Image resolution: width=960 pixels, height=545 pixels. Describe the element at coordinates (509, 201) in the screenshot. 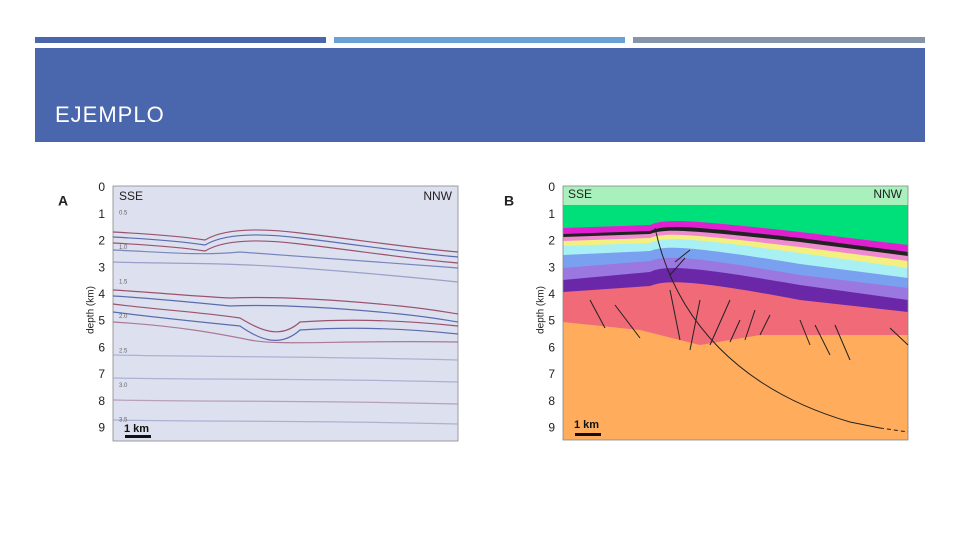

I see `panel-label: B` at that location.